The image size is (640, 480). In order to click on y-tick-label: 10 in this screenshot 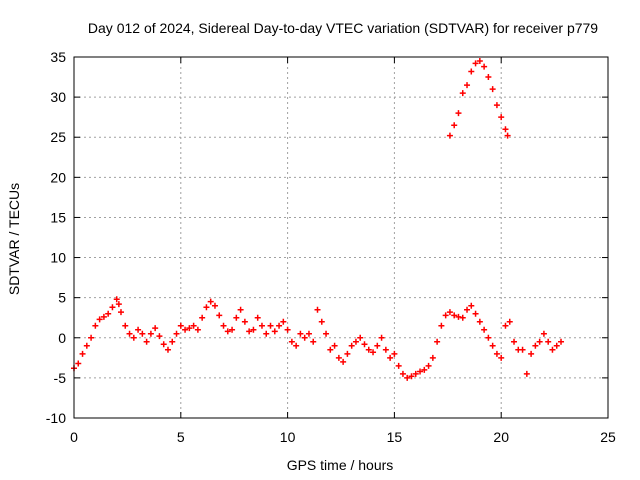, I will do `click(58, 258)`.